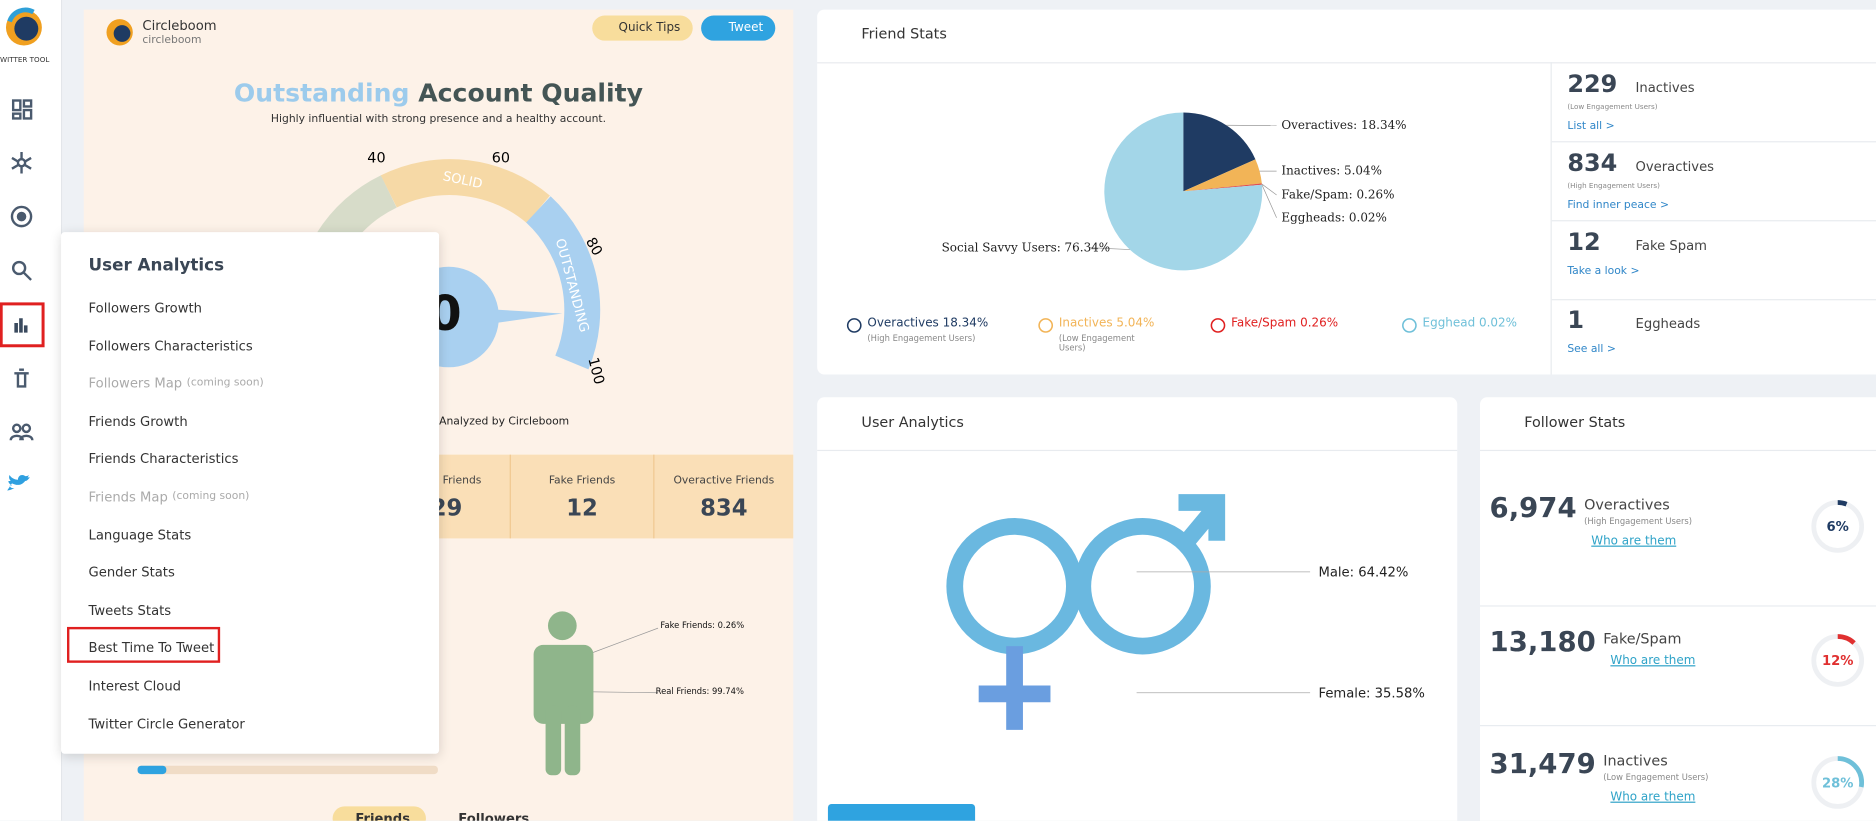  Describe the element at coordinates (135, 383) in the screenshot. I see `menu-item: Followers Map` at that location.